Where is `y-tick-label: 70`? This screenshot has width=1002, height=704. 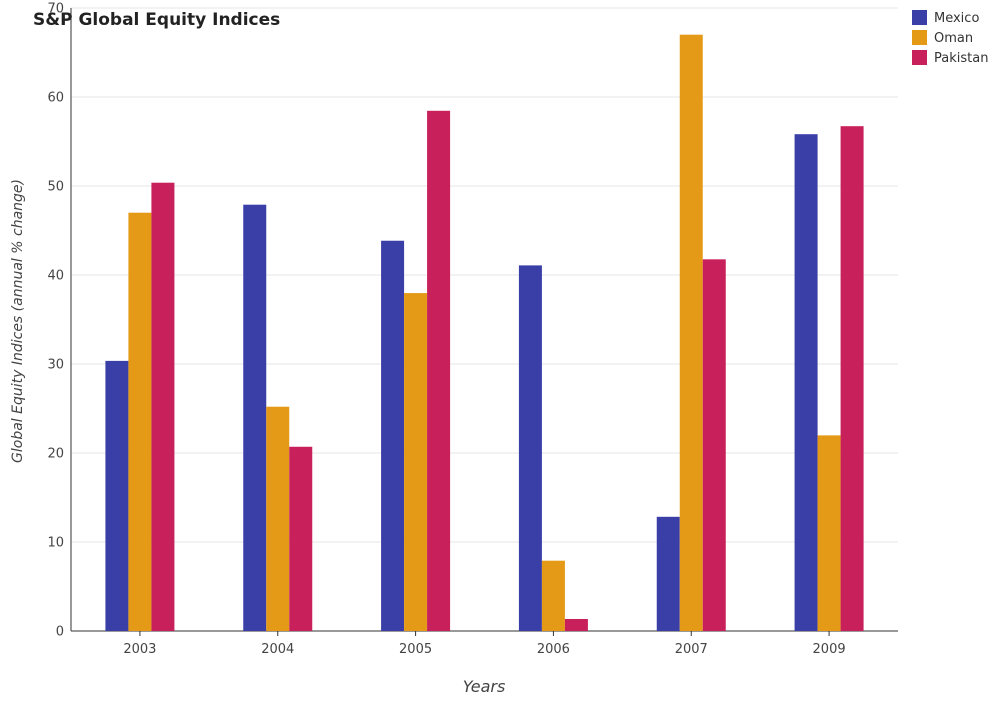 y-tick-label: 70 is located at coordinates (55, 9).